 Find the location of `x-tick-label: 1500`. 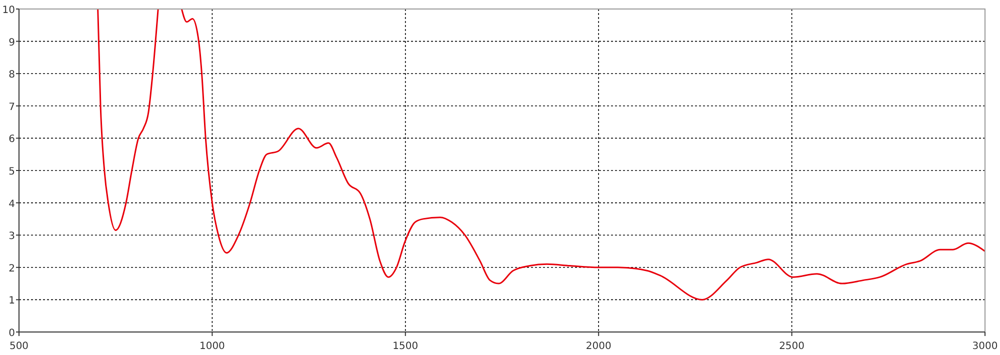

x-tick-label: 1500 is located at coordinates (405, 346).